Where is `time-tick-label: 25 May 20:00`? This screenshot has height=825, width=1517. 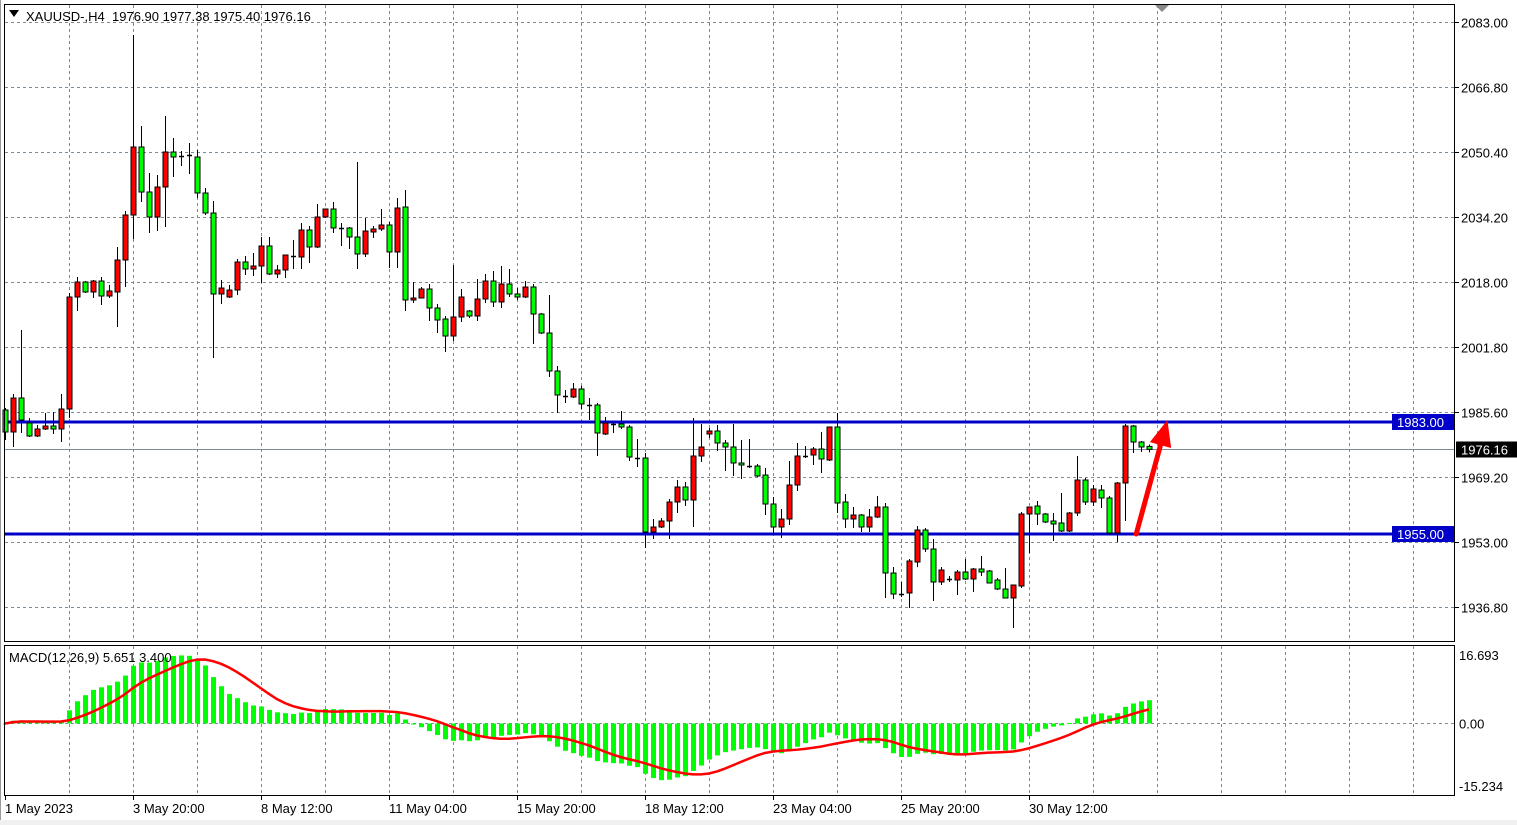
time-tick-label: 25 May 20:00 is located at coordinates (940, 808).